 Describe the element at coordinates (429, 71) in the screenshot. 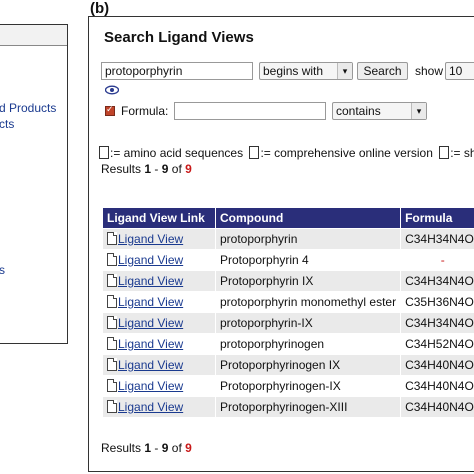

I see `show-label: show` at that location.